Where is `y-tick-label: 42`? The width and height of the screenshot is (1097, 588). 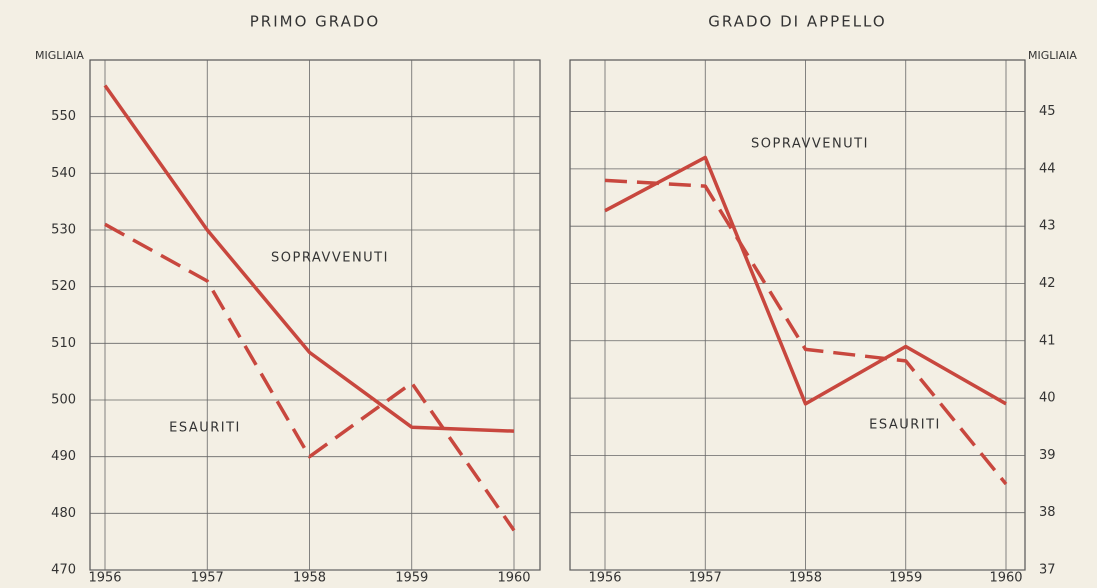
y-tick-label: 42 is located at coordinates (1047, 283).